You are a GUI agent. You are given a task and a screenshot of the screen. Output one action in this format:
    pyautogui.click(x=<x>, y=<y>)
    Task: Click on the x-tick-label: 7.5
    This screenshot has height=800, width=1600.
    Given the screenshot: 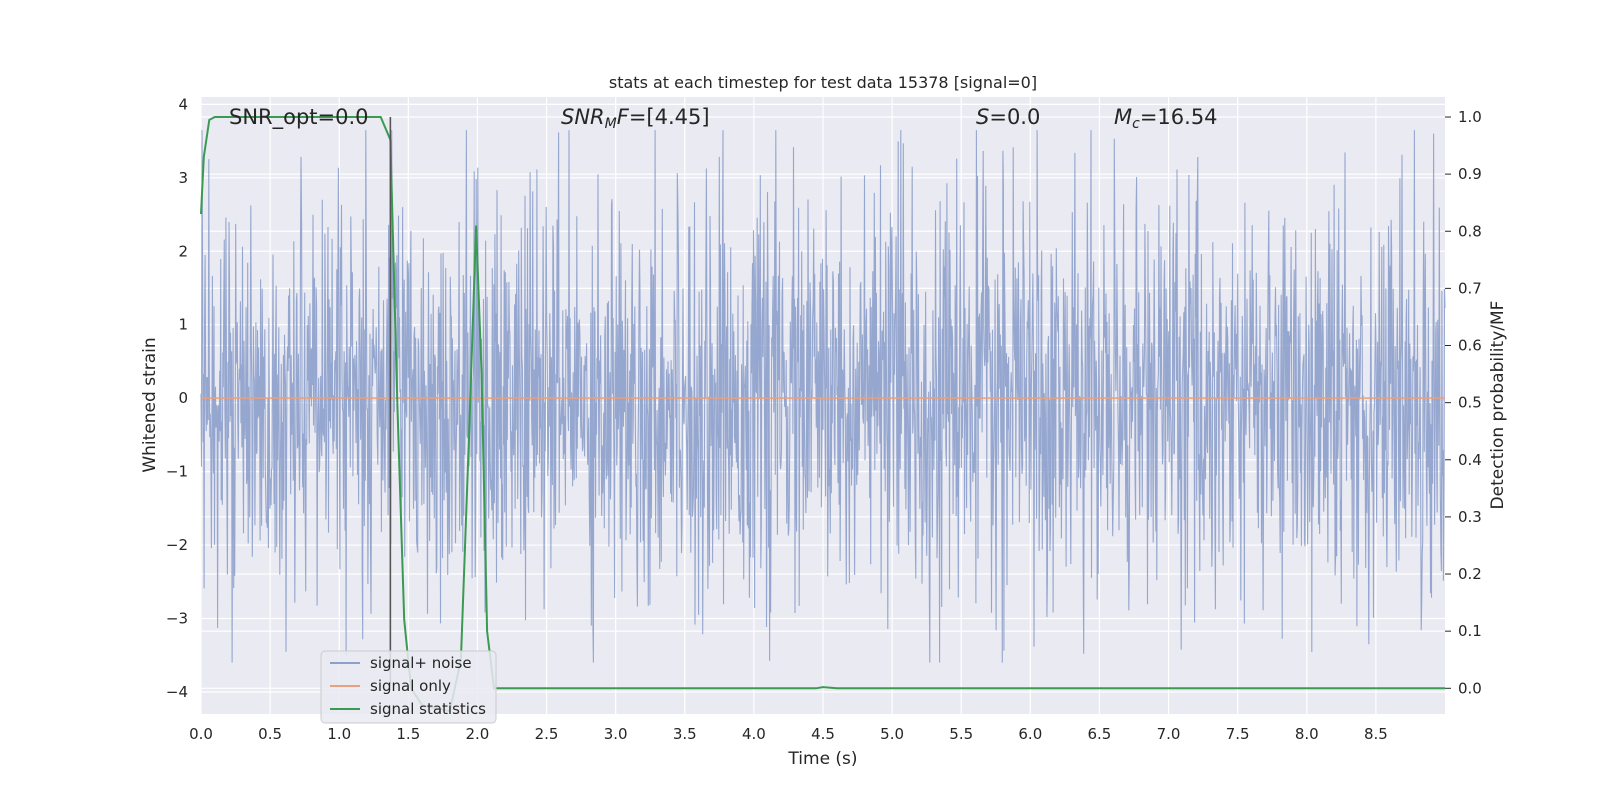 What is the action you would take?
    pyautogui.click(x=1238, y=734)
    